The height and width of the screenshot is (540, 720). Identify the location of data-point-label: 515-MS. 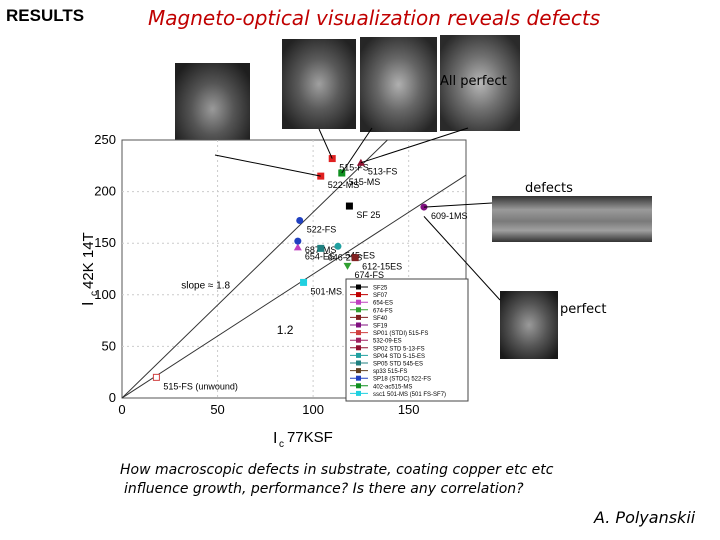
(365, 182).